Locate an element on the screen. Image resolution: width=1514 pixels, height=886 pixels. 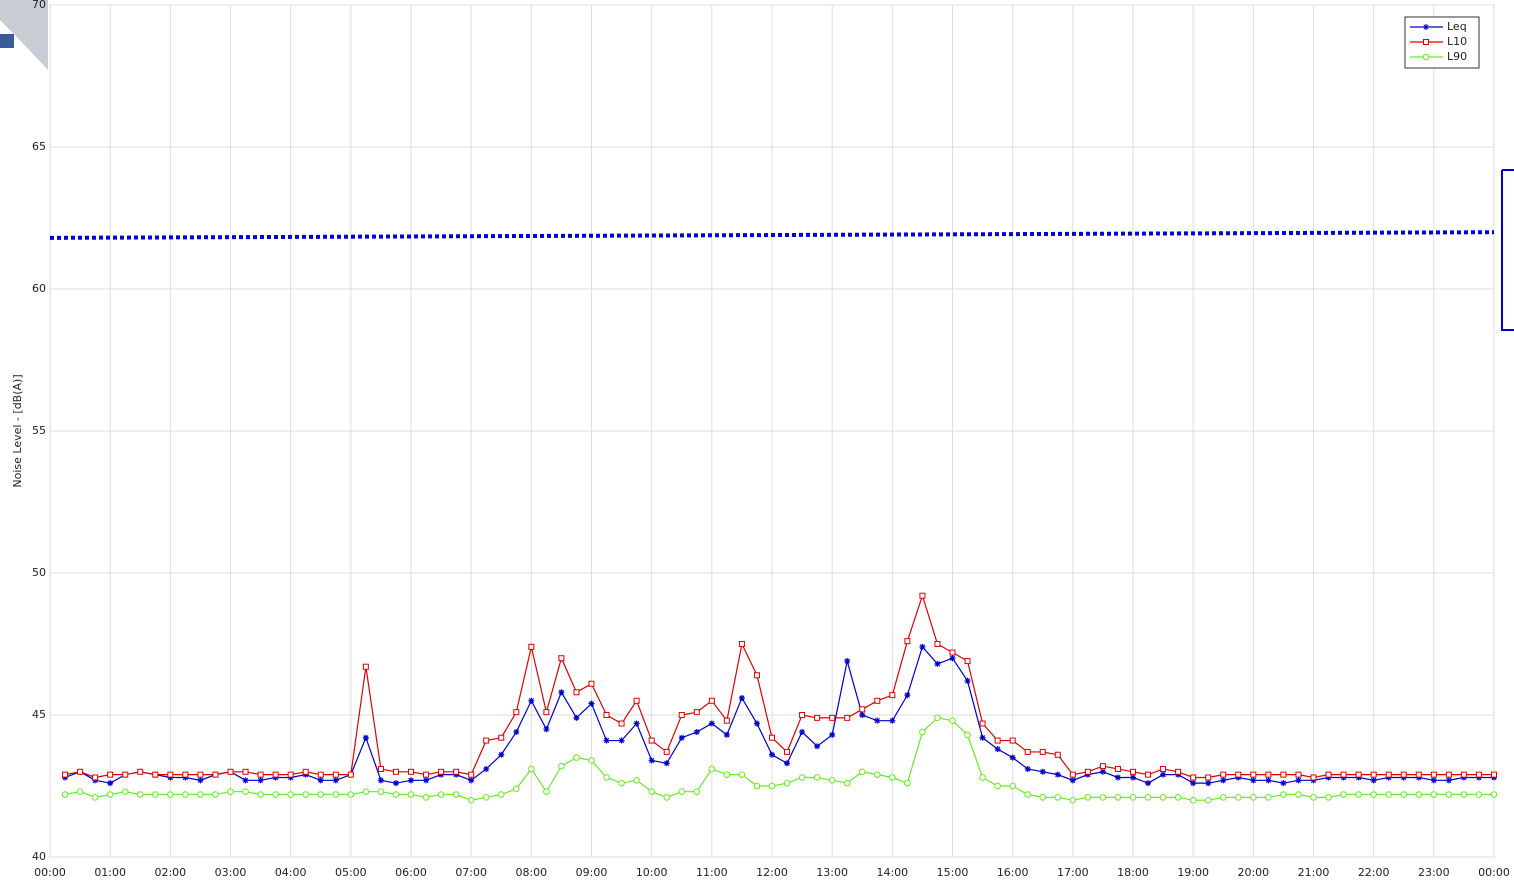
x-tick-label: 23:00 is located at coordinates (1434, 872).